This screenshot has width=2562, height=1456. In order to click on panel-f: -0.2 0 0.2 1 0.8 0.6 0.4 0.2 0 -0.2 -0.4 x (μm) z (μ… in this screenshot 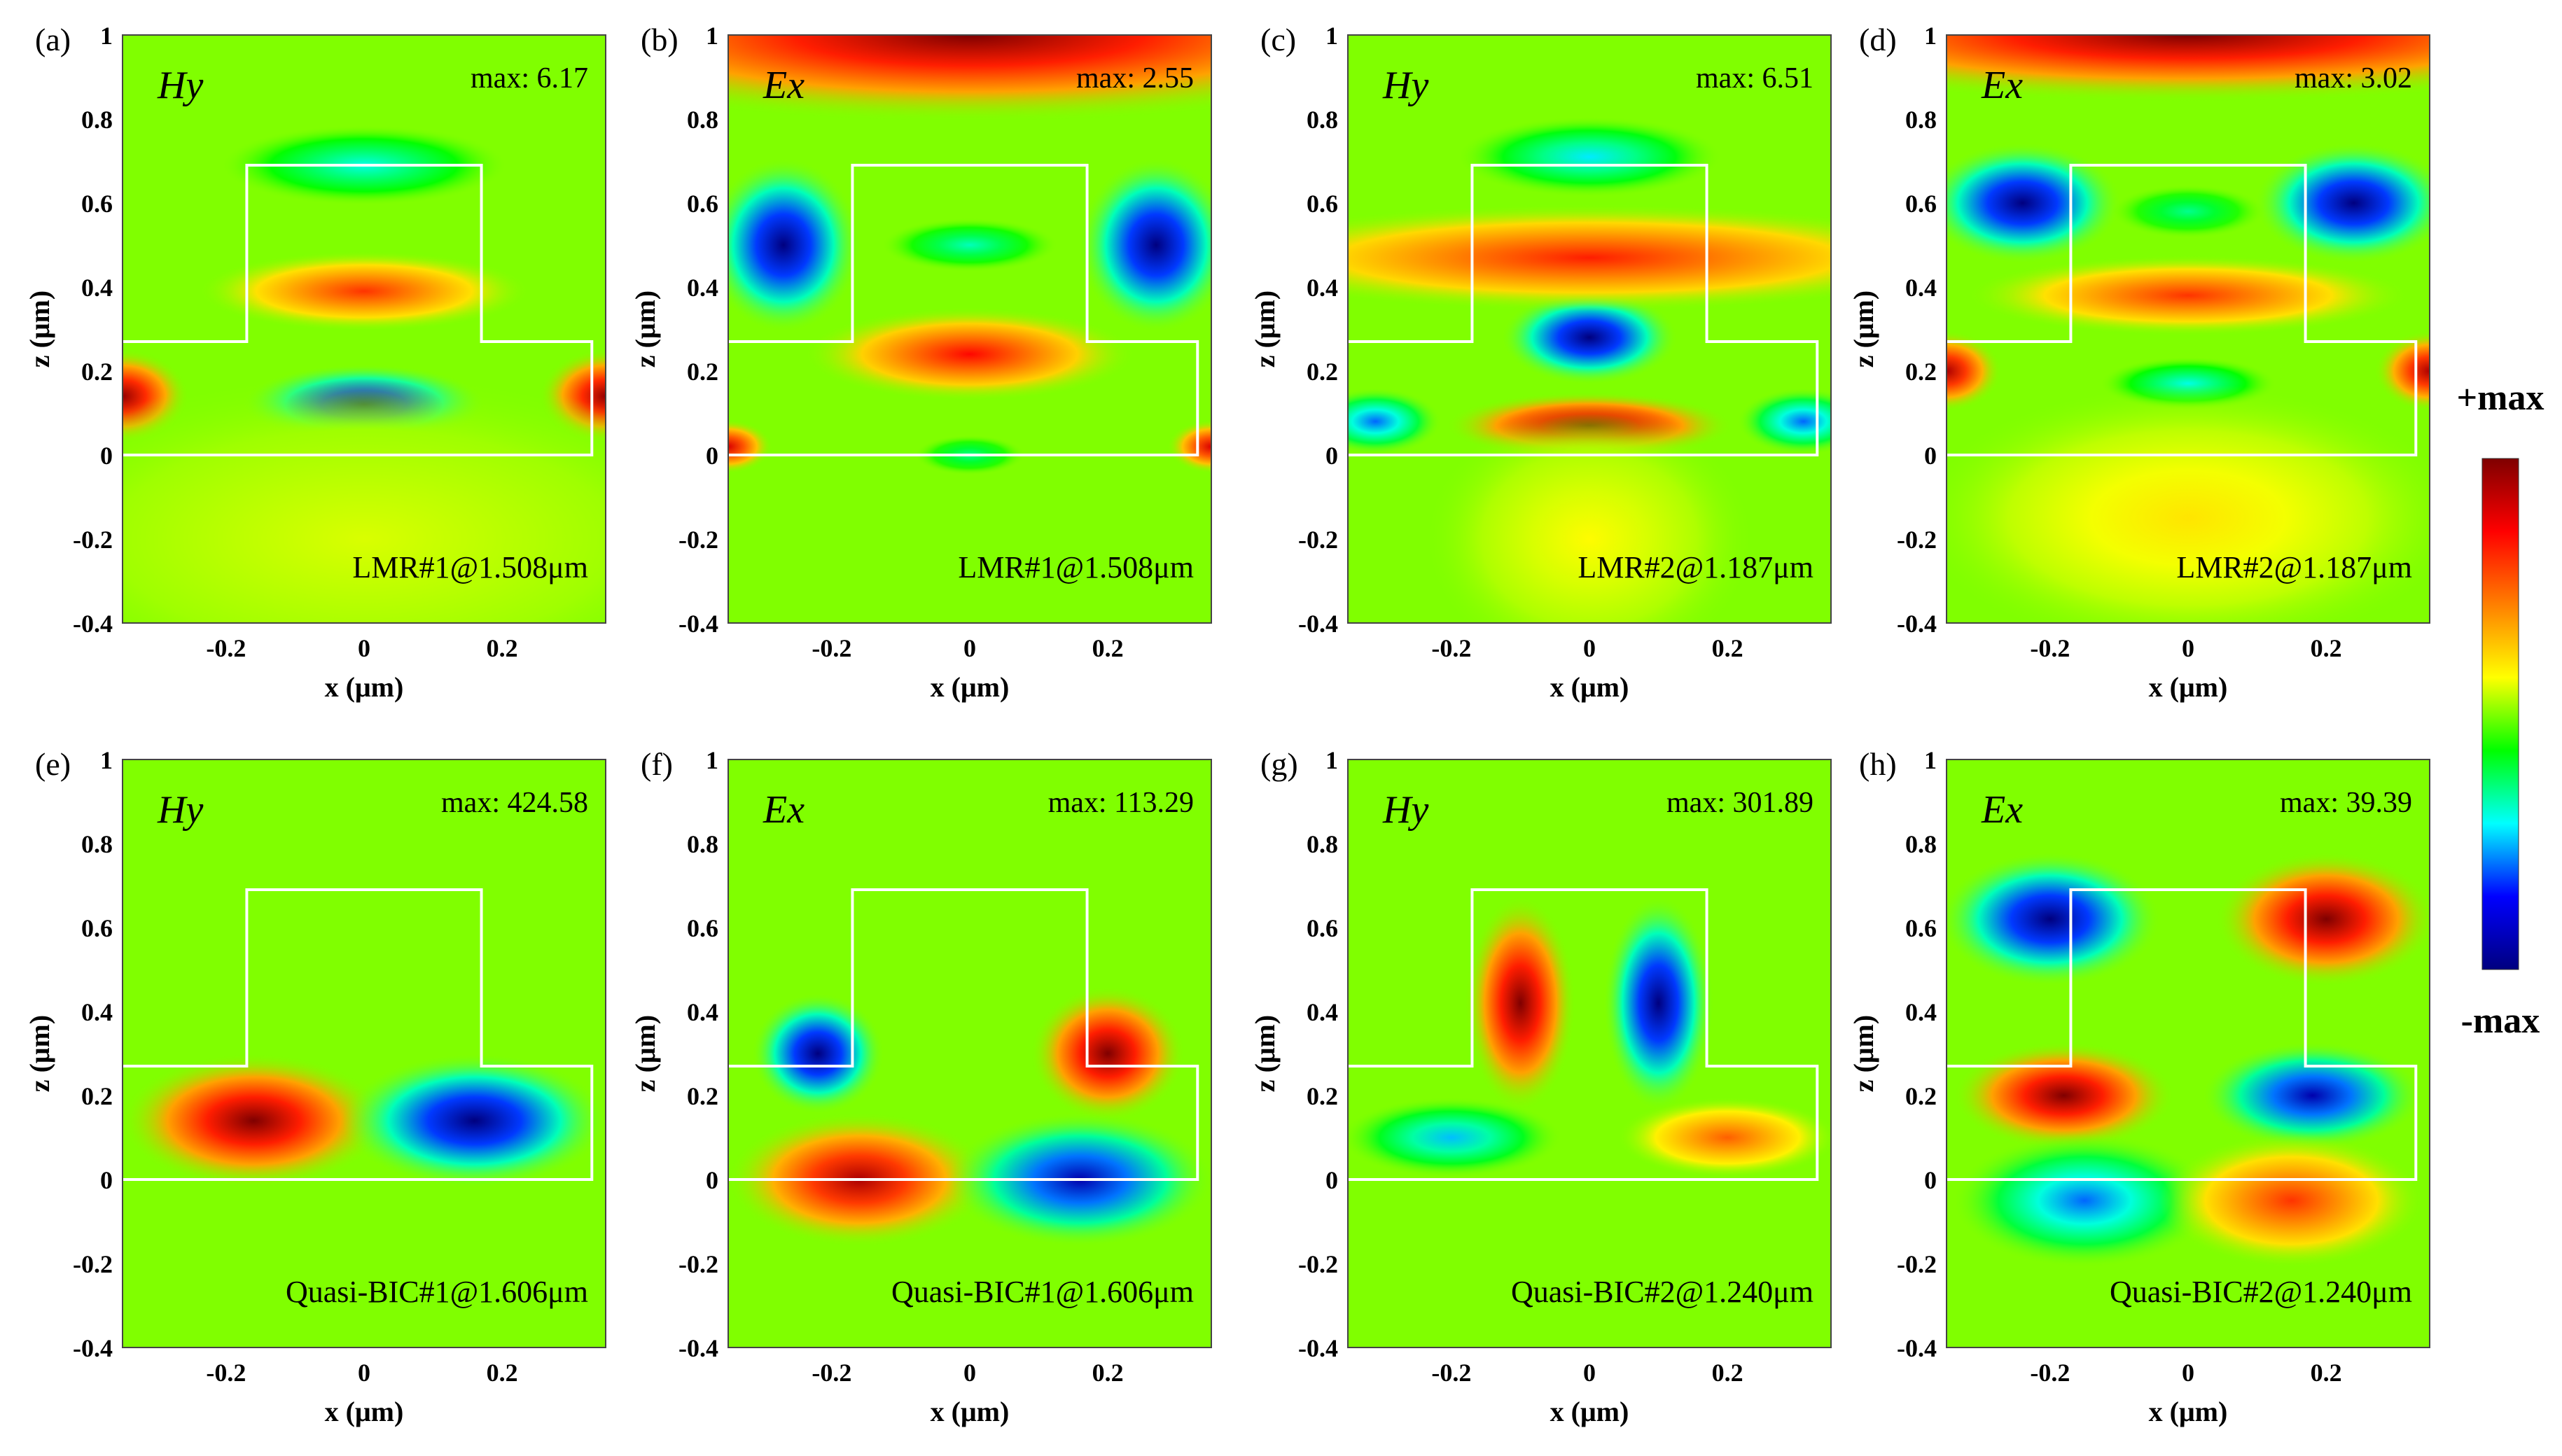, I will do `click(920, 1086)`.